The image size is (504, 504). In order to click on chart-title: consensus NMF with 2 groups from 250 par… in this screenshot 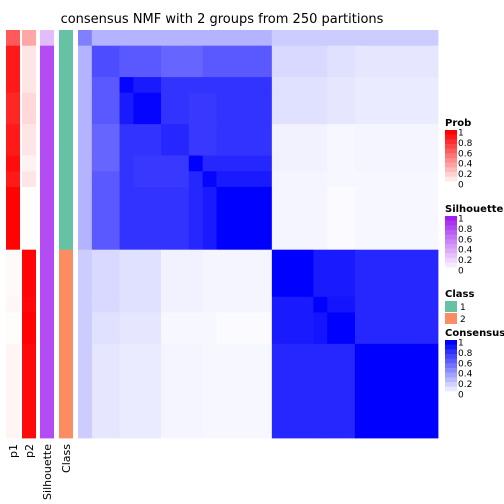, I will do `click(222, 19)`.